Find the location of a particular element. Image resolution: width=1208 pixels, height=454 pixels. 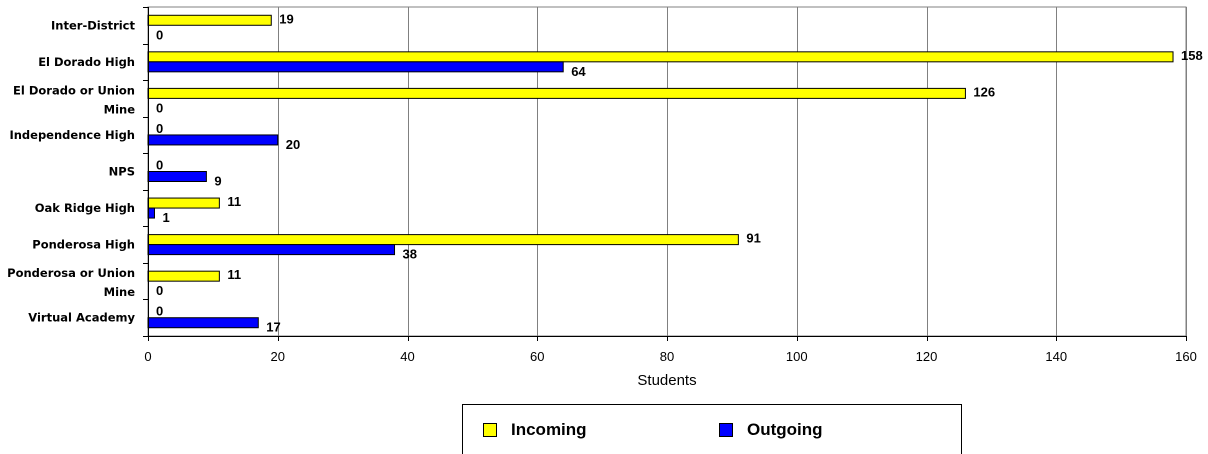

x-tick-label: 140 is located at coordinates (1056, 356).